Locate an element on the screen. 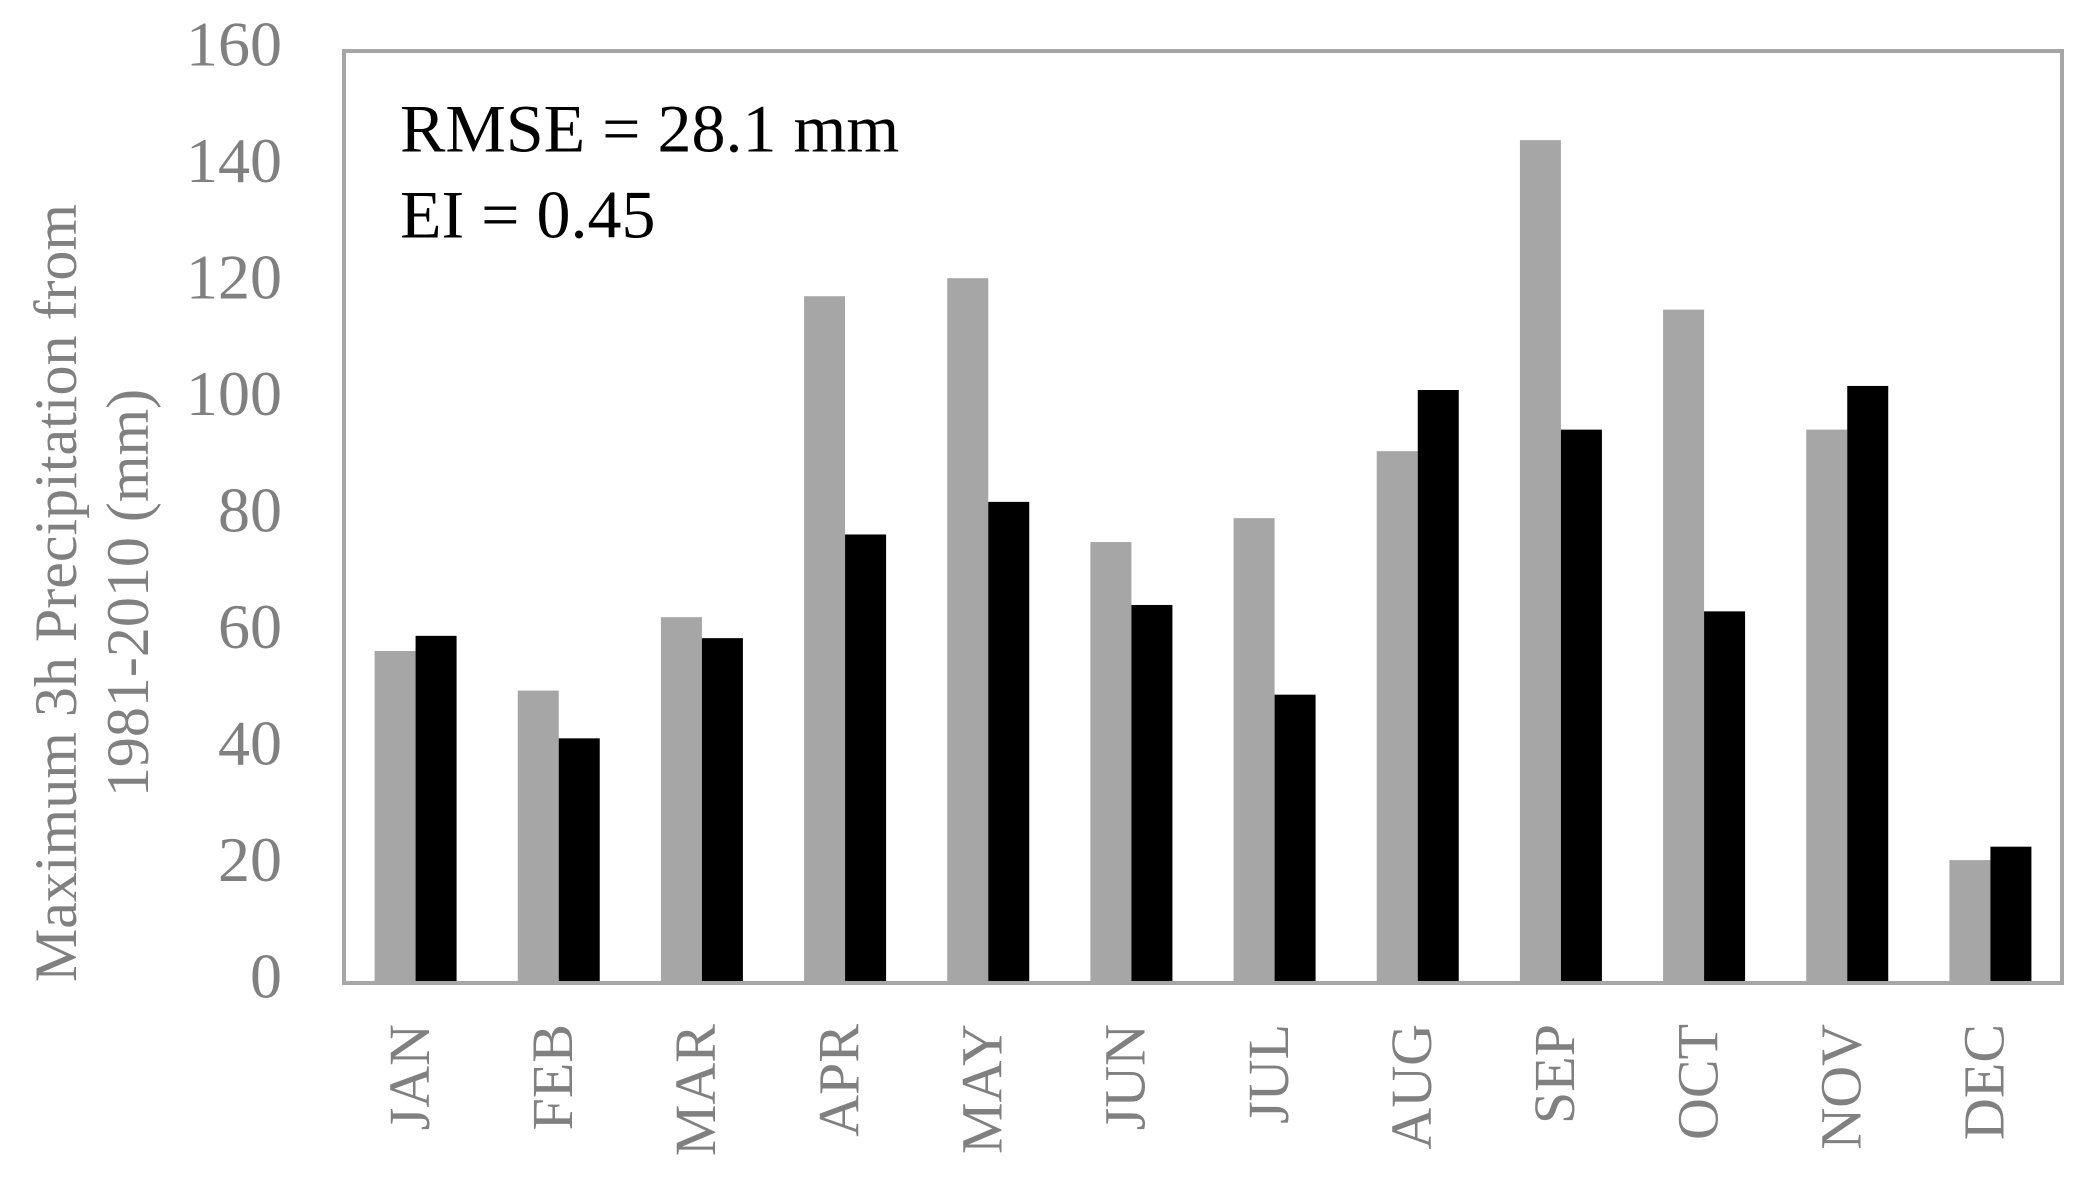 This screenshot has width=2088, height=1204. y-tick-label: 120 is located at coordinates (234, 277).